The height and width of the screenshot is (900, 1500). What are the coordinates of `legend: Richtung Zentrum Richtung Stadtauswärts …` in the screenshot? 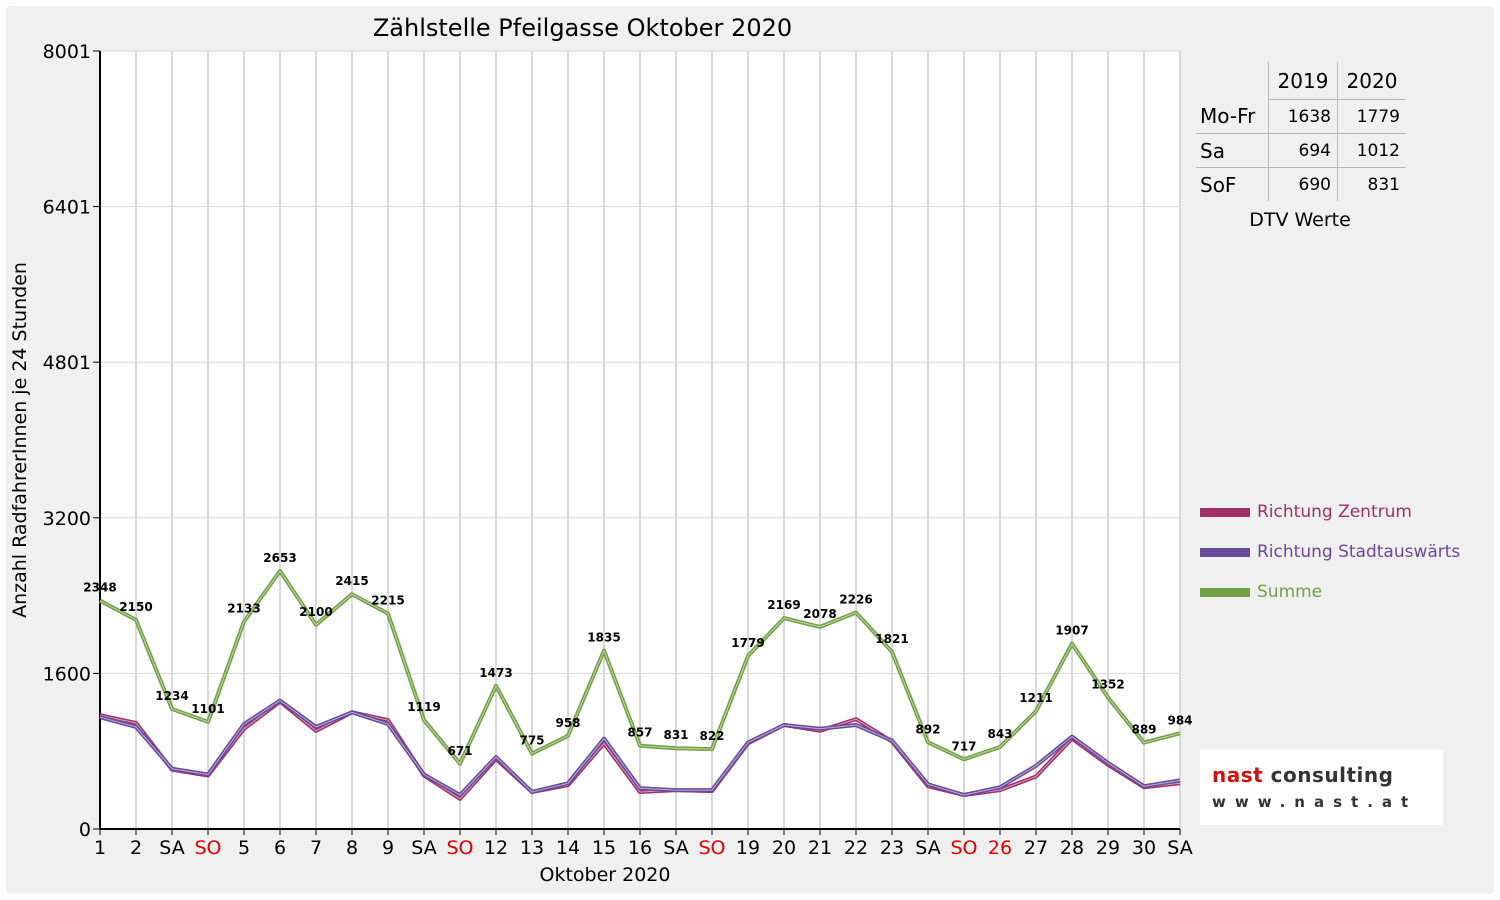 It's located at (1330, 552).